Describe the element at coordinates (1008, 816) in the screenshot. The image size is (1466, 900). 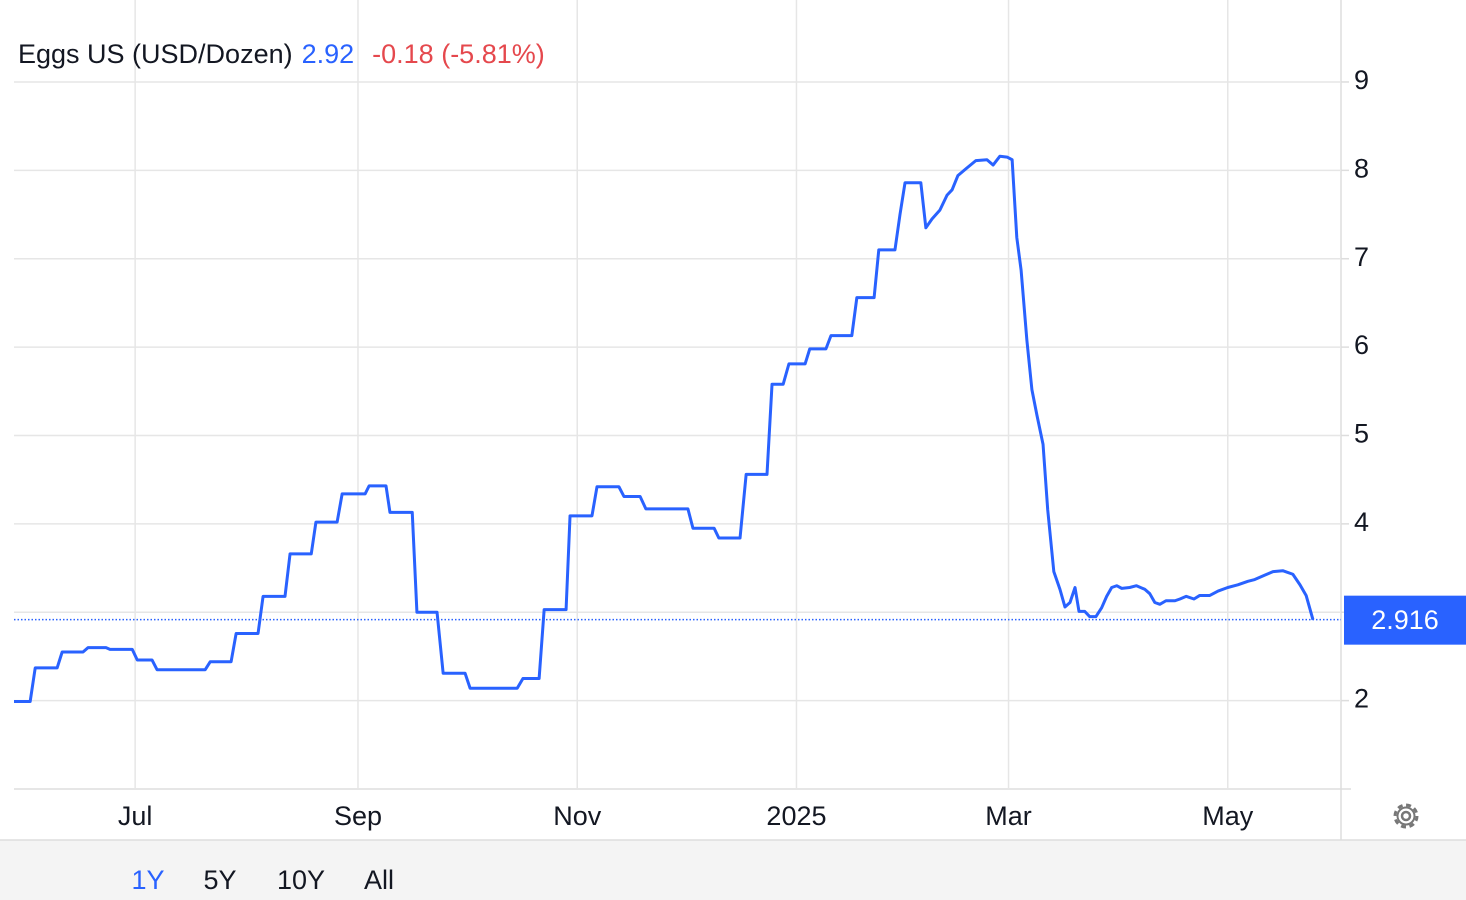
I see `x-tick-label: Mar` at that location.